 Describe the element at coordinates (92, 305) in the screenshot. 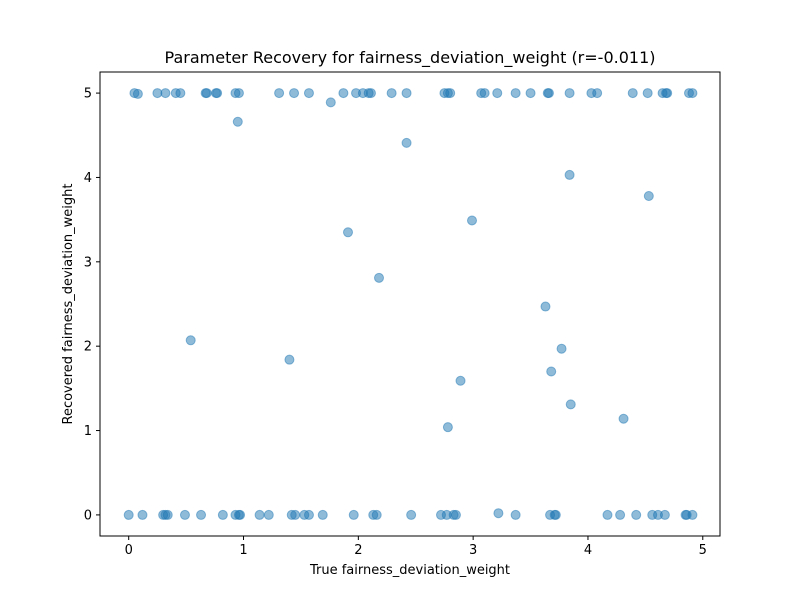

I see `y-axis: 0 1 2 3 4 5` at that location.